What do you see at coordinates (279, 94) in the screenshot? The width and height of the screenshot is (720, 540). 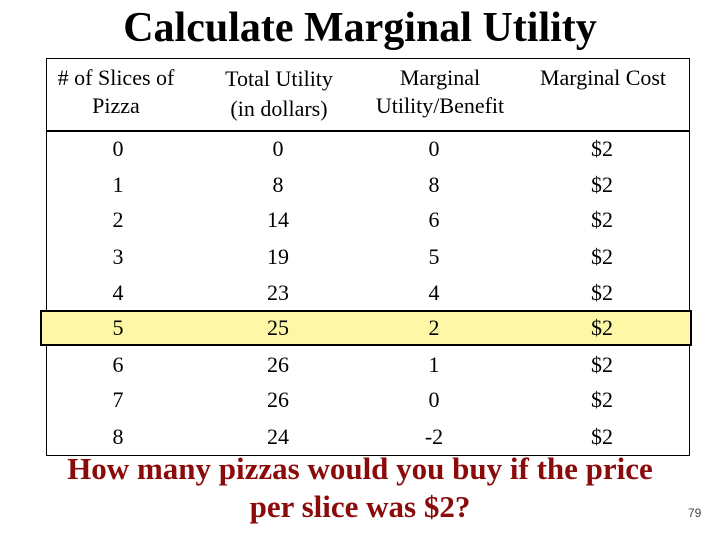 I see `header-total-utility: Total Utility (in dollars)` at bounding box center [279, 94].